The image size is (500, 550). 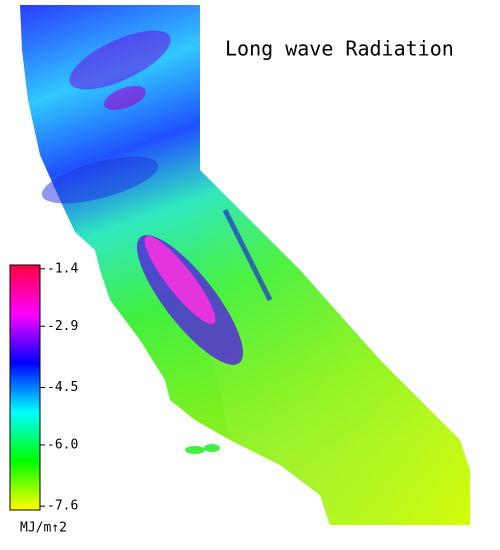 I want to click on colorbar: -1.4 -2.9 -4.5 -6.0 -7.6, so click(x=43, y=387).